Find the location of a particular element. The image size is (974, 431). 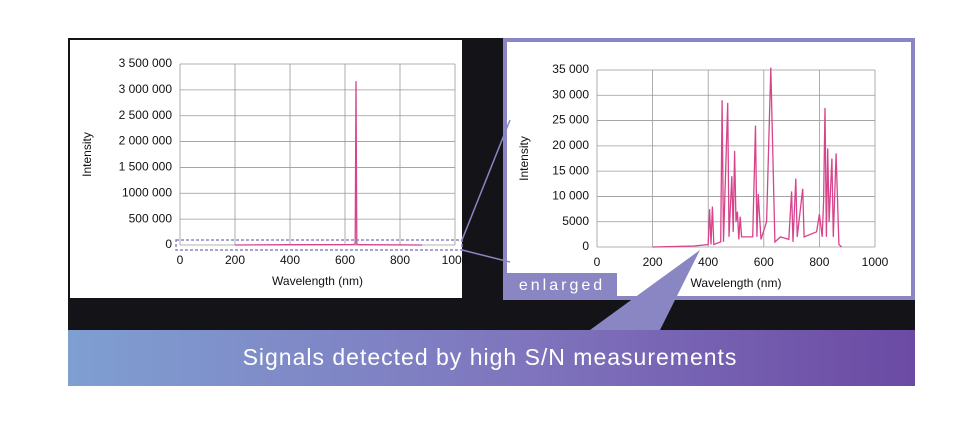

y-tick-label: 20 000 is located at coordinates (570, 145).